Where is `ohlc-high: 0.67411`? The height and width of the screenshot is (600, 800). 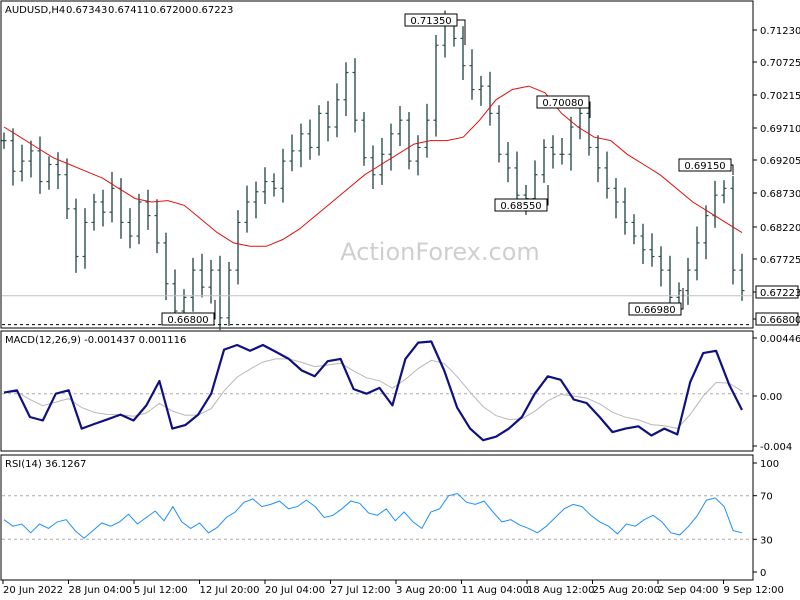 ohlc-high: 0.67411 is located at coordinates (128, 10).